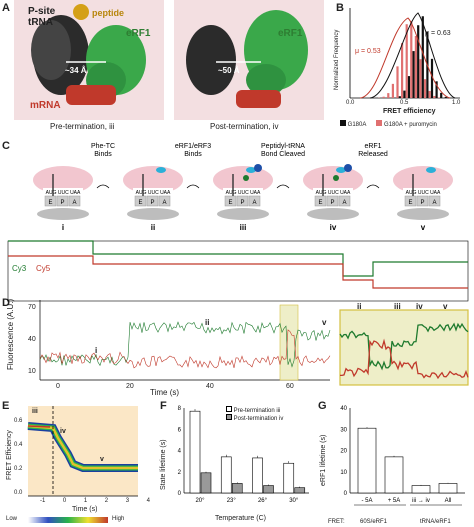  I want to click on distance-left: ~34 Å, so click(76, 70).